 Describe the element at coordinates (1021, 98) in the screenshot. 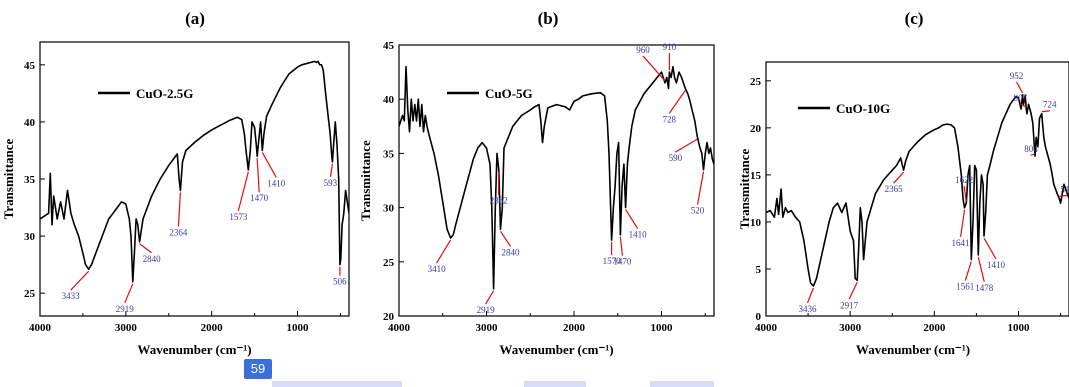

I see `annotation-label: 907` at that location.